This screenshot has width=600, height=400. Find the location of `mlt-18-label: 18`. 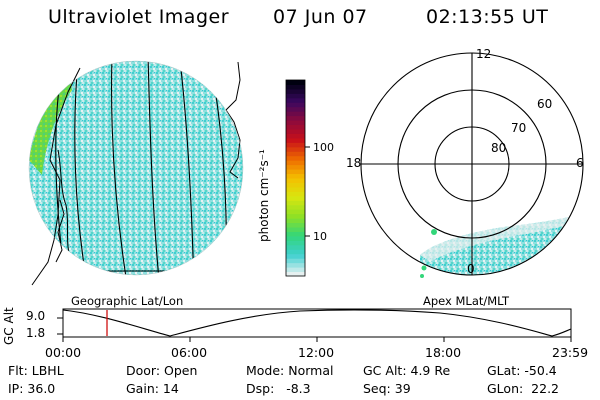

mlt-18-label: 18 is located at coordinates (354, 163).